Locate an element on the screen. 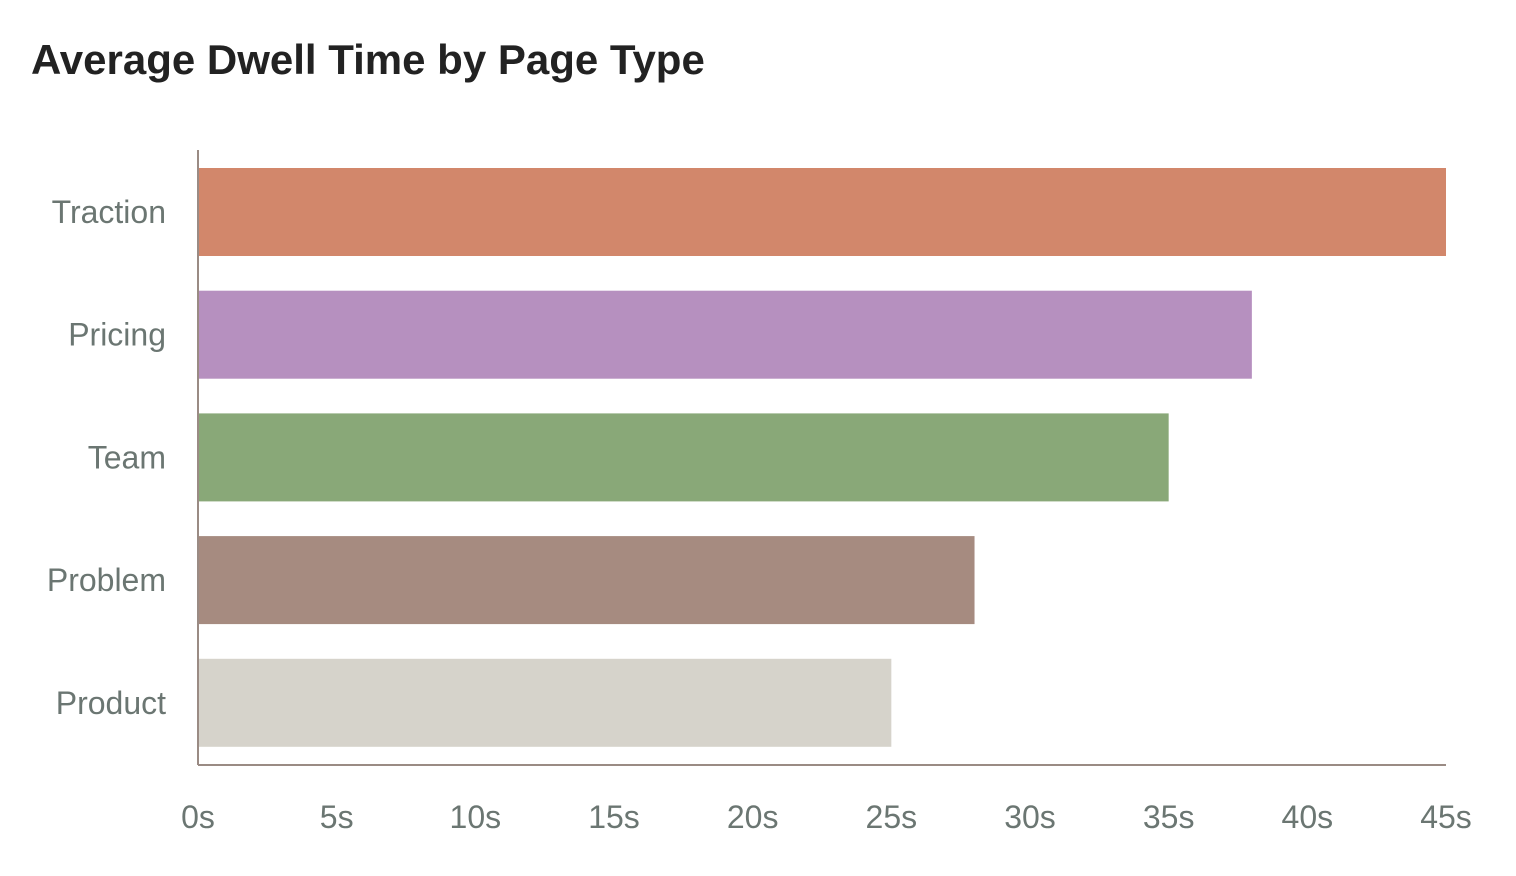 This screenshot has width=1516, height=876. category-label-product: Product is located at coordinates (111, 703).